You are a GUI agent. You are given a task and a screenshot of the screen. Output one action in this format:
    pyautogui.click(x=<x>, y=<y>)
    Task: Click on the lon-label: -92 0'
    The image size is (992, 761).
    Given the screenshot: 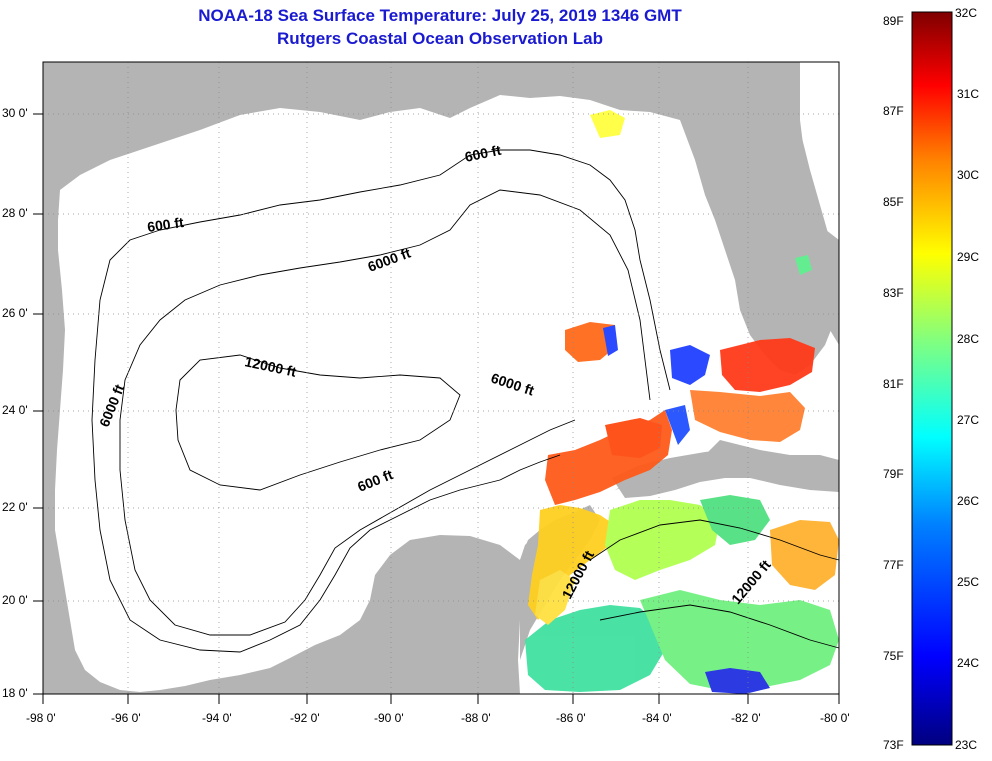 What is the action you would take?
    pyautogui.click(x=305, y=718)
    